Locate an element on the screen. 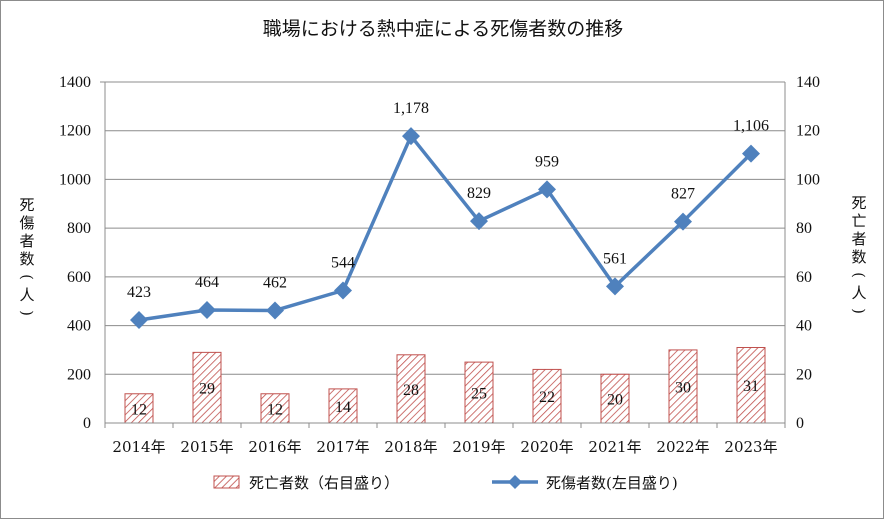 This screenshot has height=520, width=884. line-data-label: 423 is located at coordinates (139, 292).